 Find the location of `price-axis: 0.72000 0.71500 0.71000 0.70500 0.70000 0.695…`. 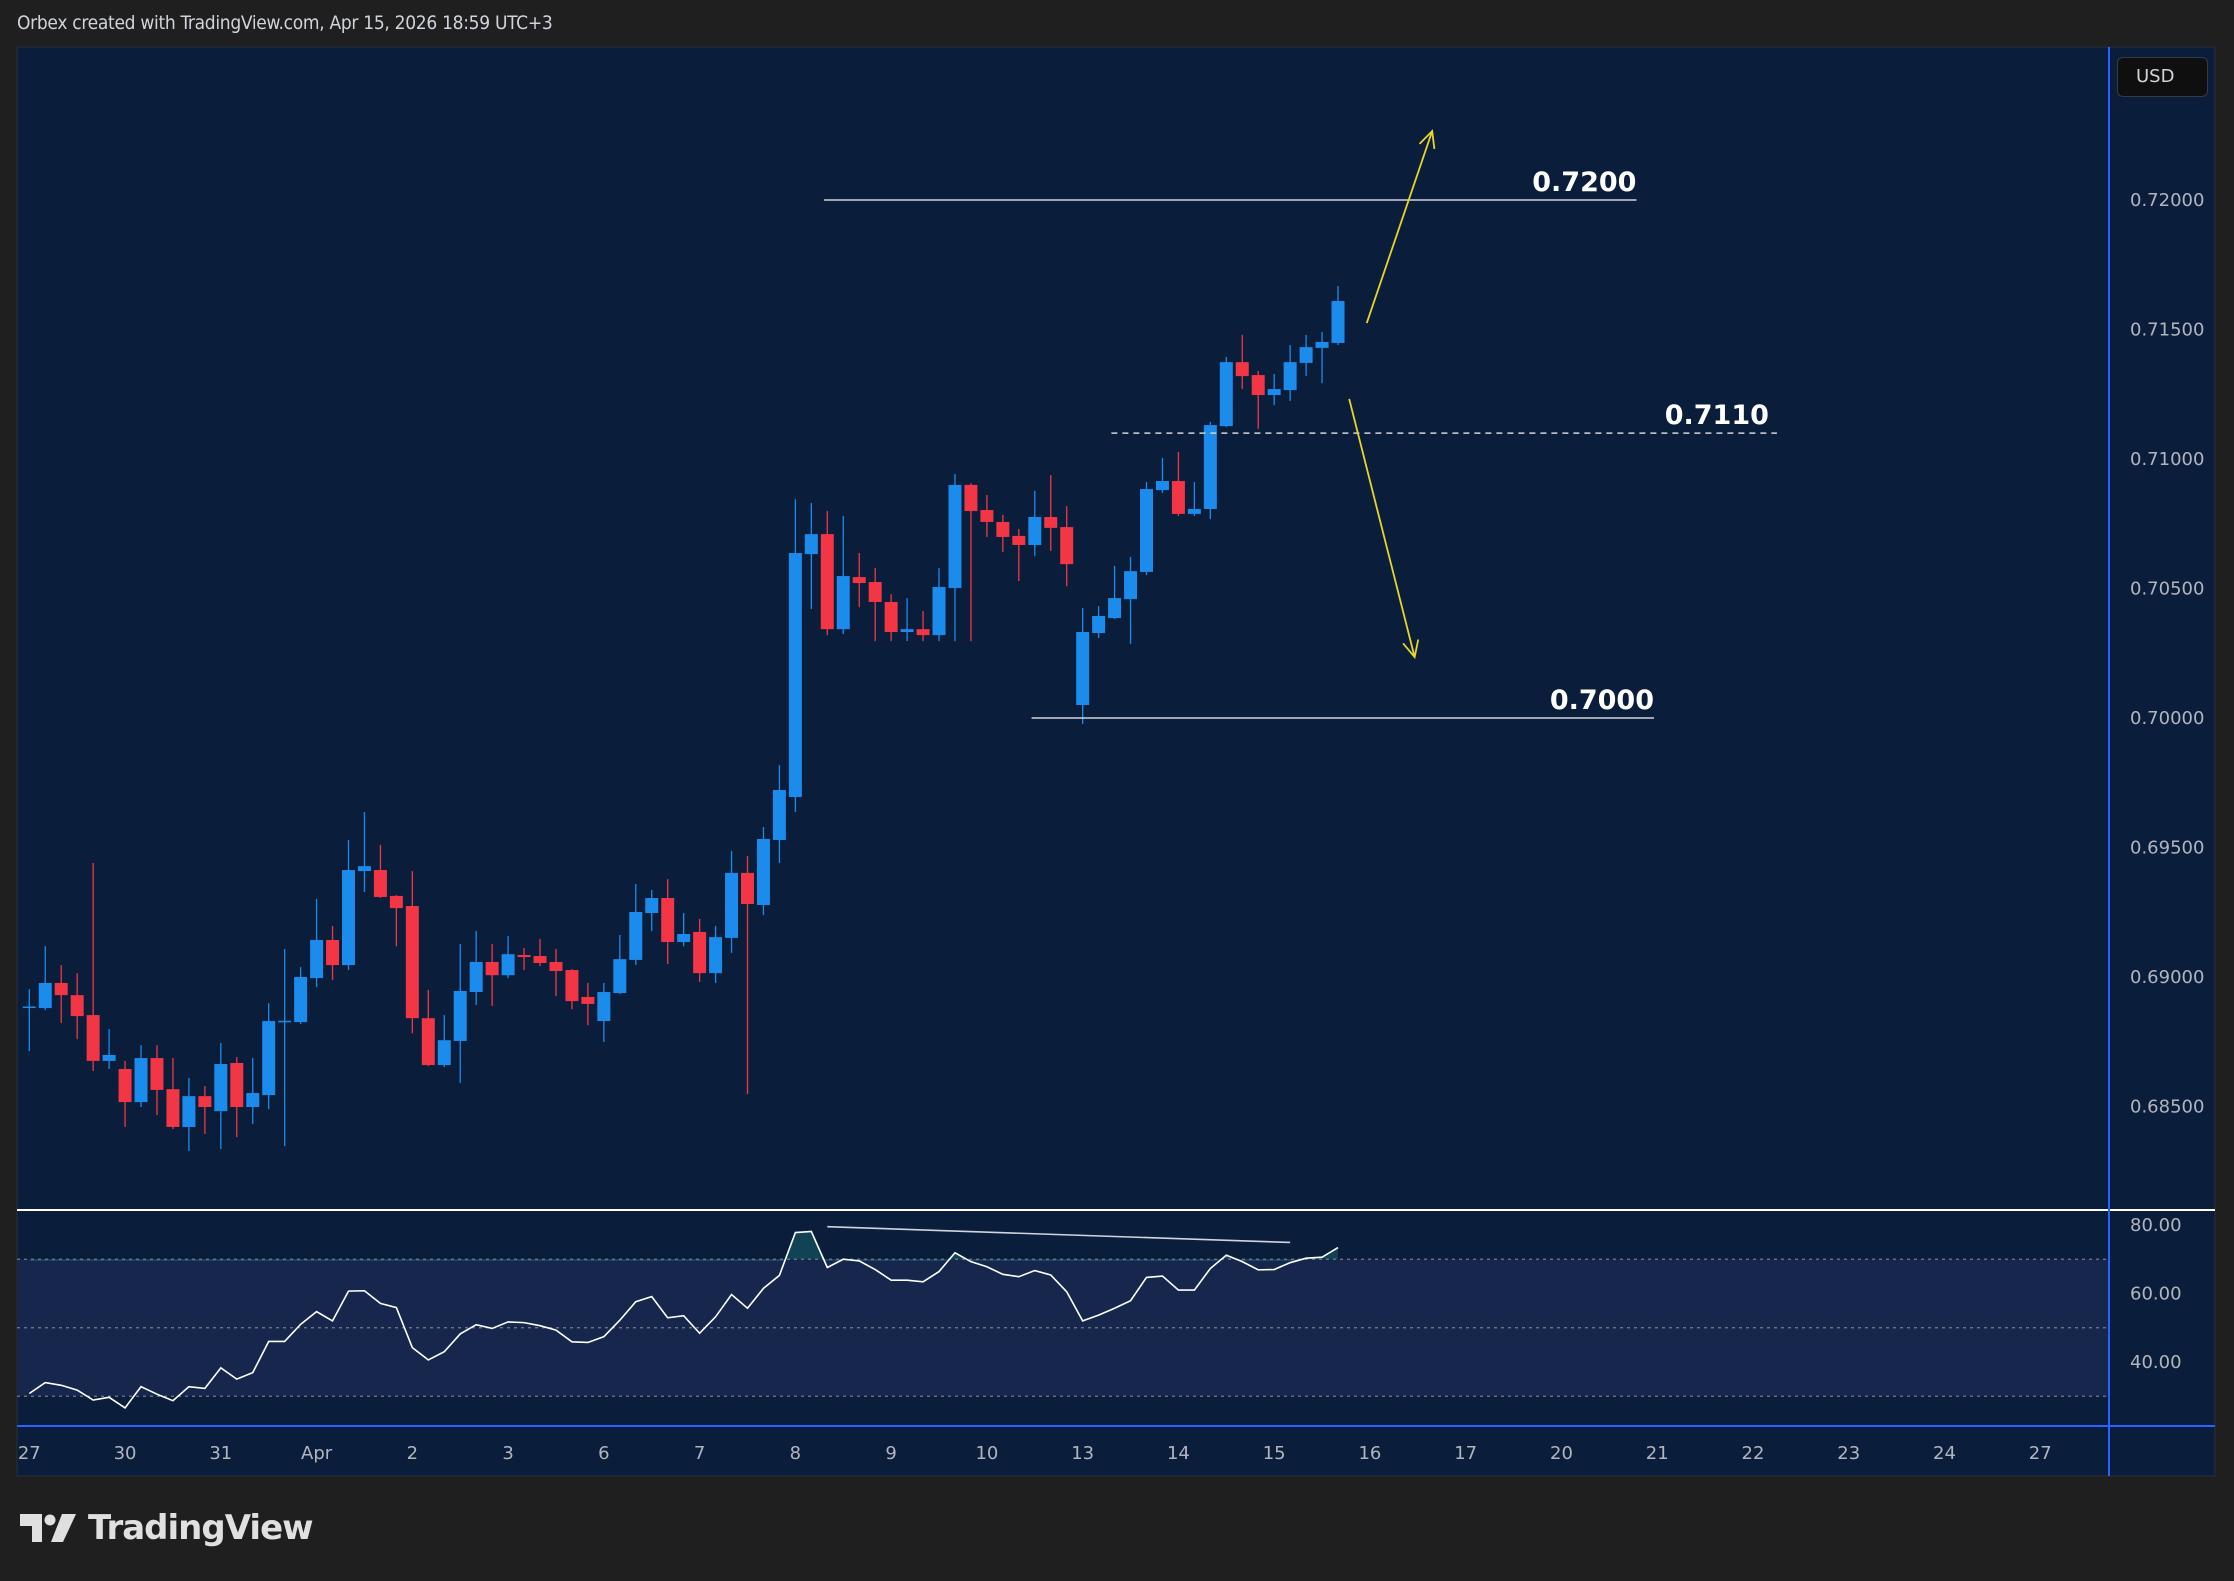

price-axis: 0.72000 0.71500 0.71000 0.70500 0.70000 0.695… is located at coordinates (2167, 654).